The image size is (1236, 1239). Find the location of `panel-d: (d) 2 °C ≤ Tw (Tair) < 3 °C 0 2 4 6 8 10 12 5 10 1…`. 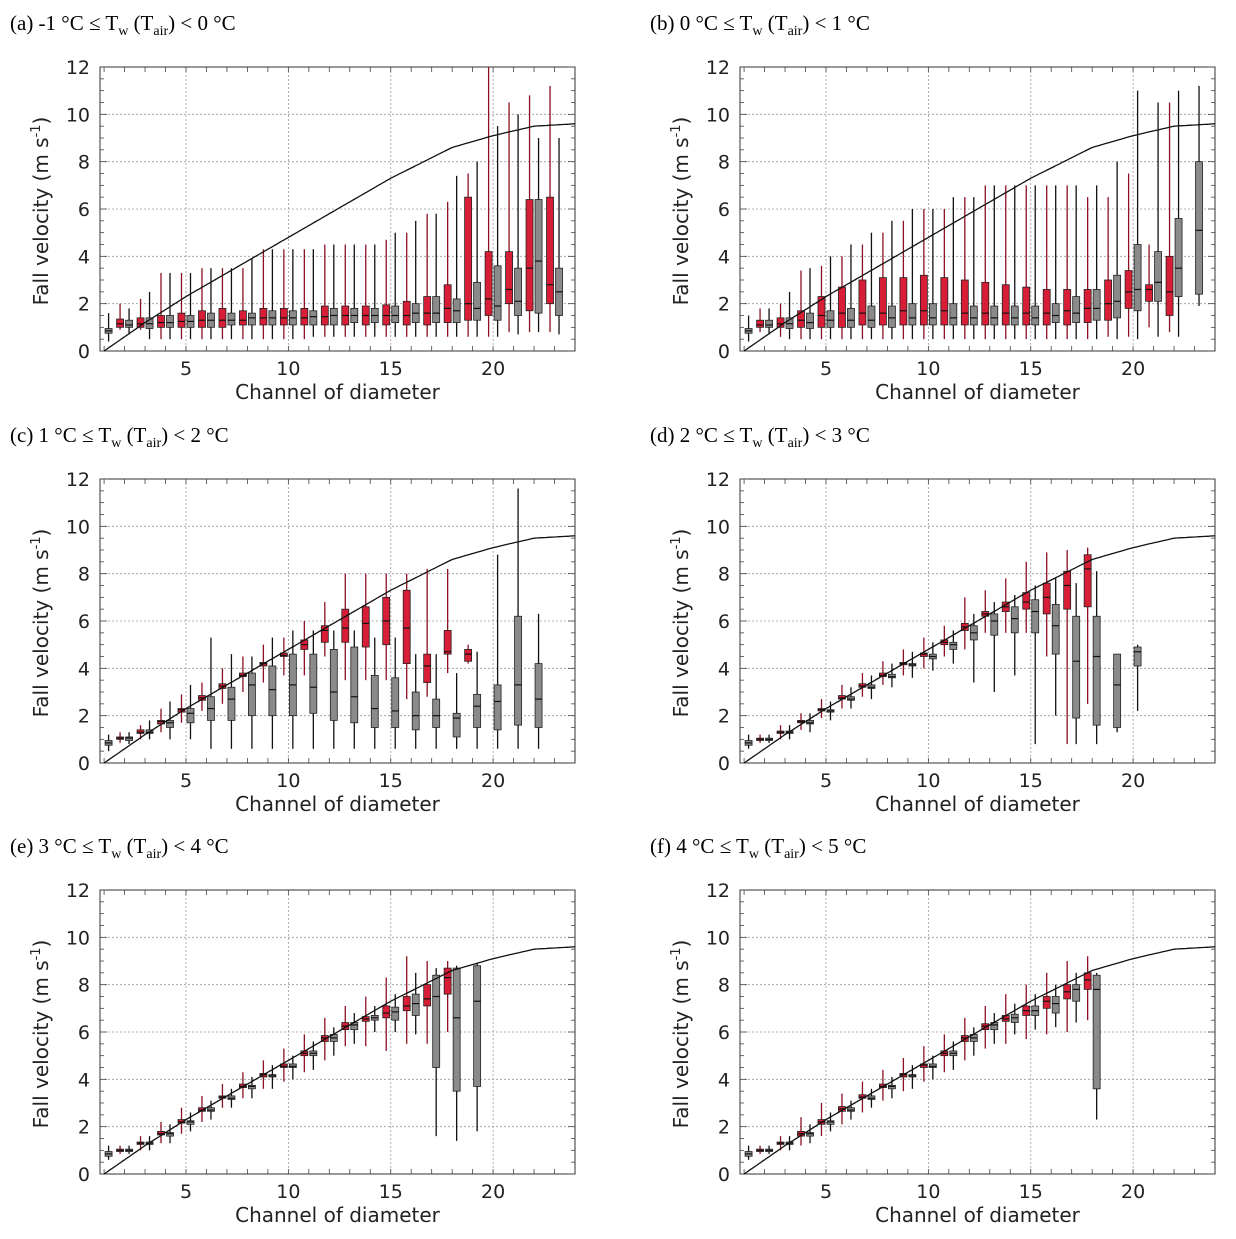

panel-d: (d) 2 °C ≤ Tw (Tair) < 3 °C 0 2 4 6 8 10 12 5 10 1… is located at coordinates (933, 619).